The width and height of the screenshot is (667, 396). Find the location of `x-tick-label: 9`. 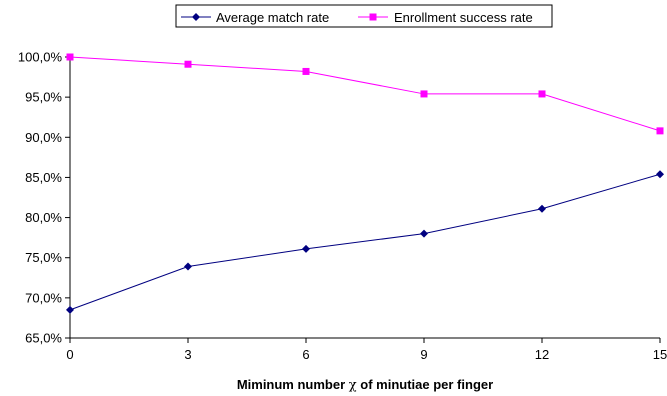

x-tick-label: 9 is located at coordinates (423, 354).